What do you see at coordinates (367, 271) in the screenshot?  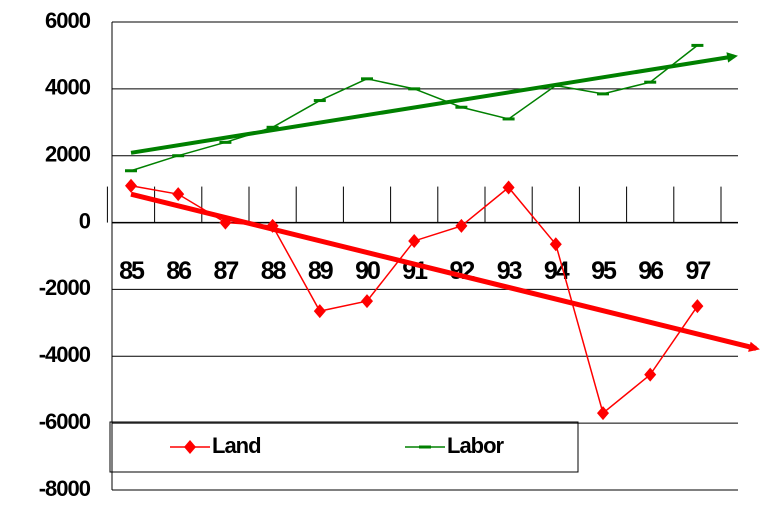 I see `x-tick-label: 90` at bounding box center [367, 271].